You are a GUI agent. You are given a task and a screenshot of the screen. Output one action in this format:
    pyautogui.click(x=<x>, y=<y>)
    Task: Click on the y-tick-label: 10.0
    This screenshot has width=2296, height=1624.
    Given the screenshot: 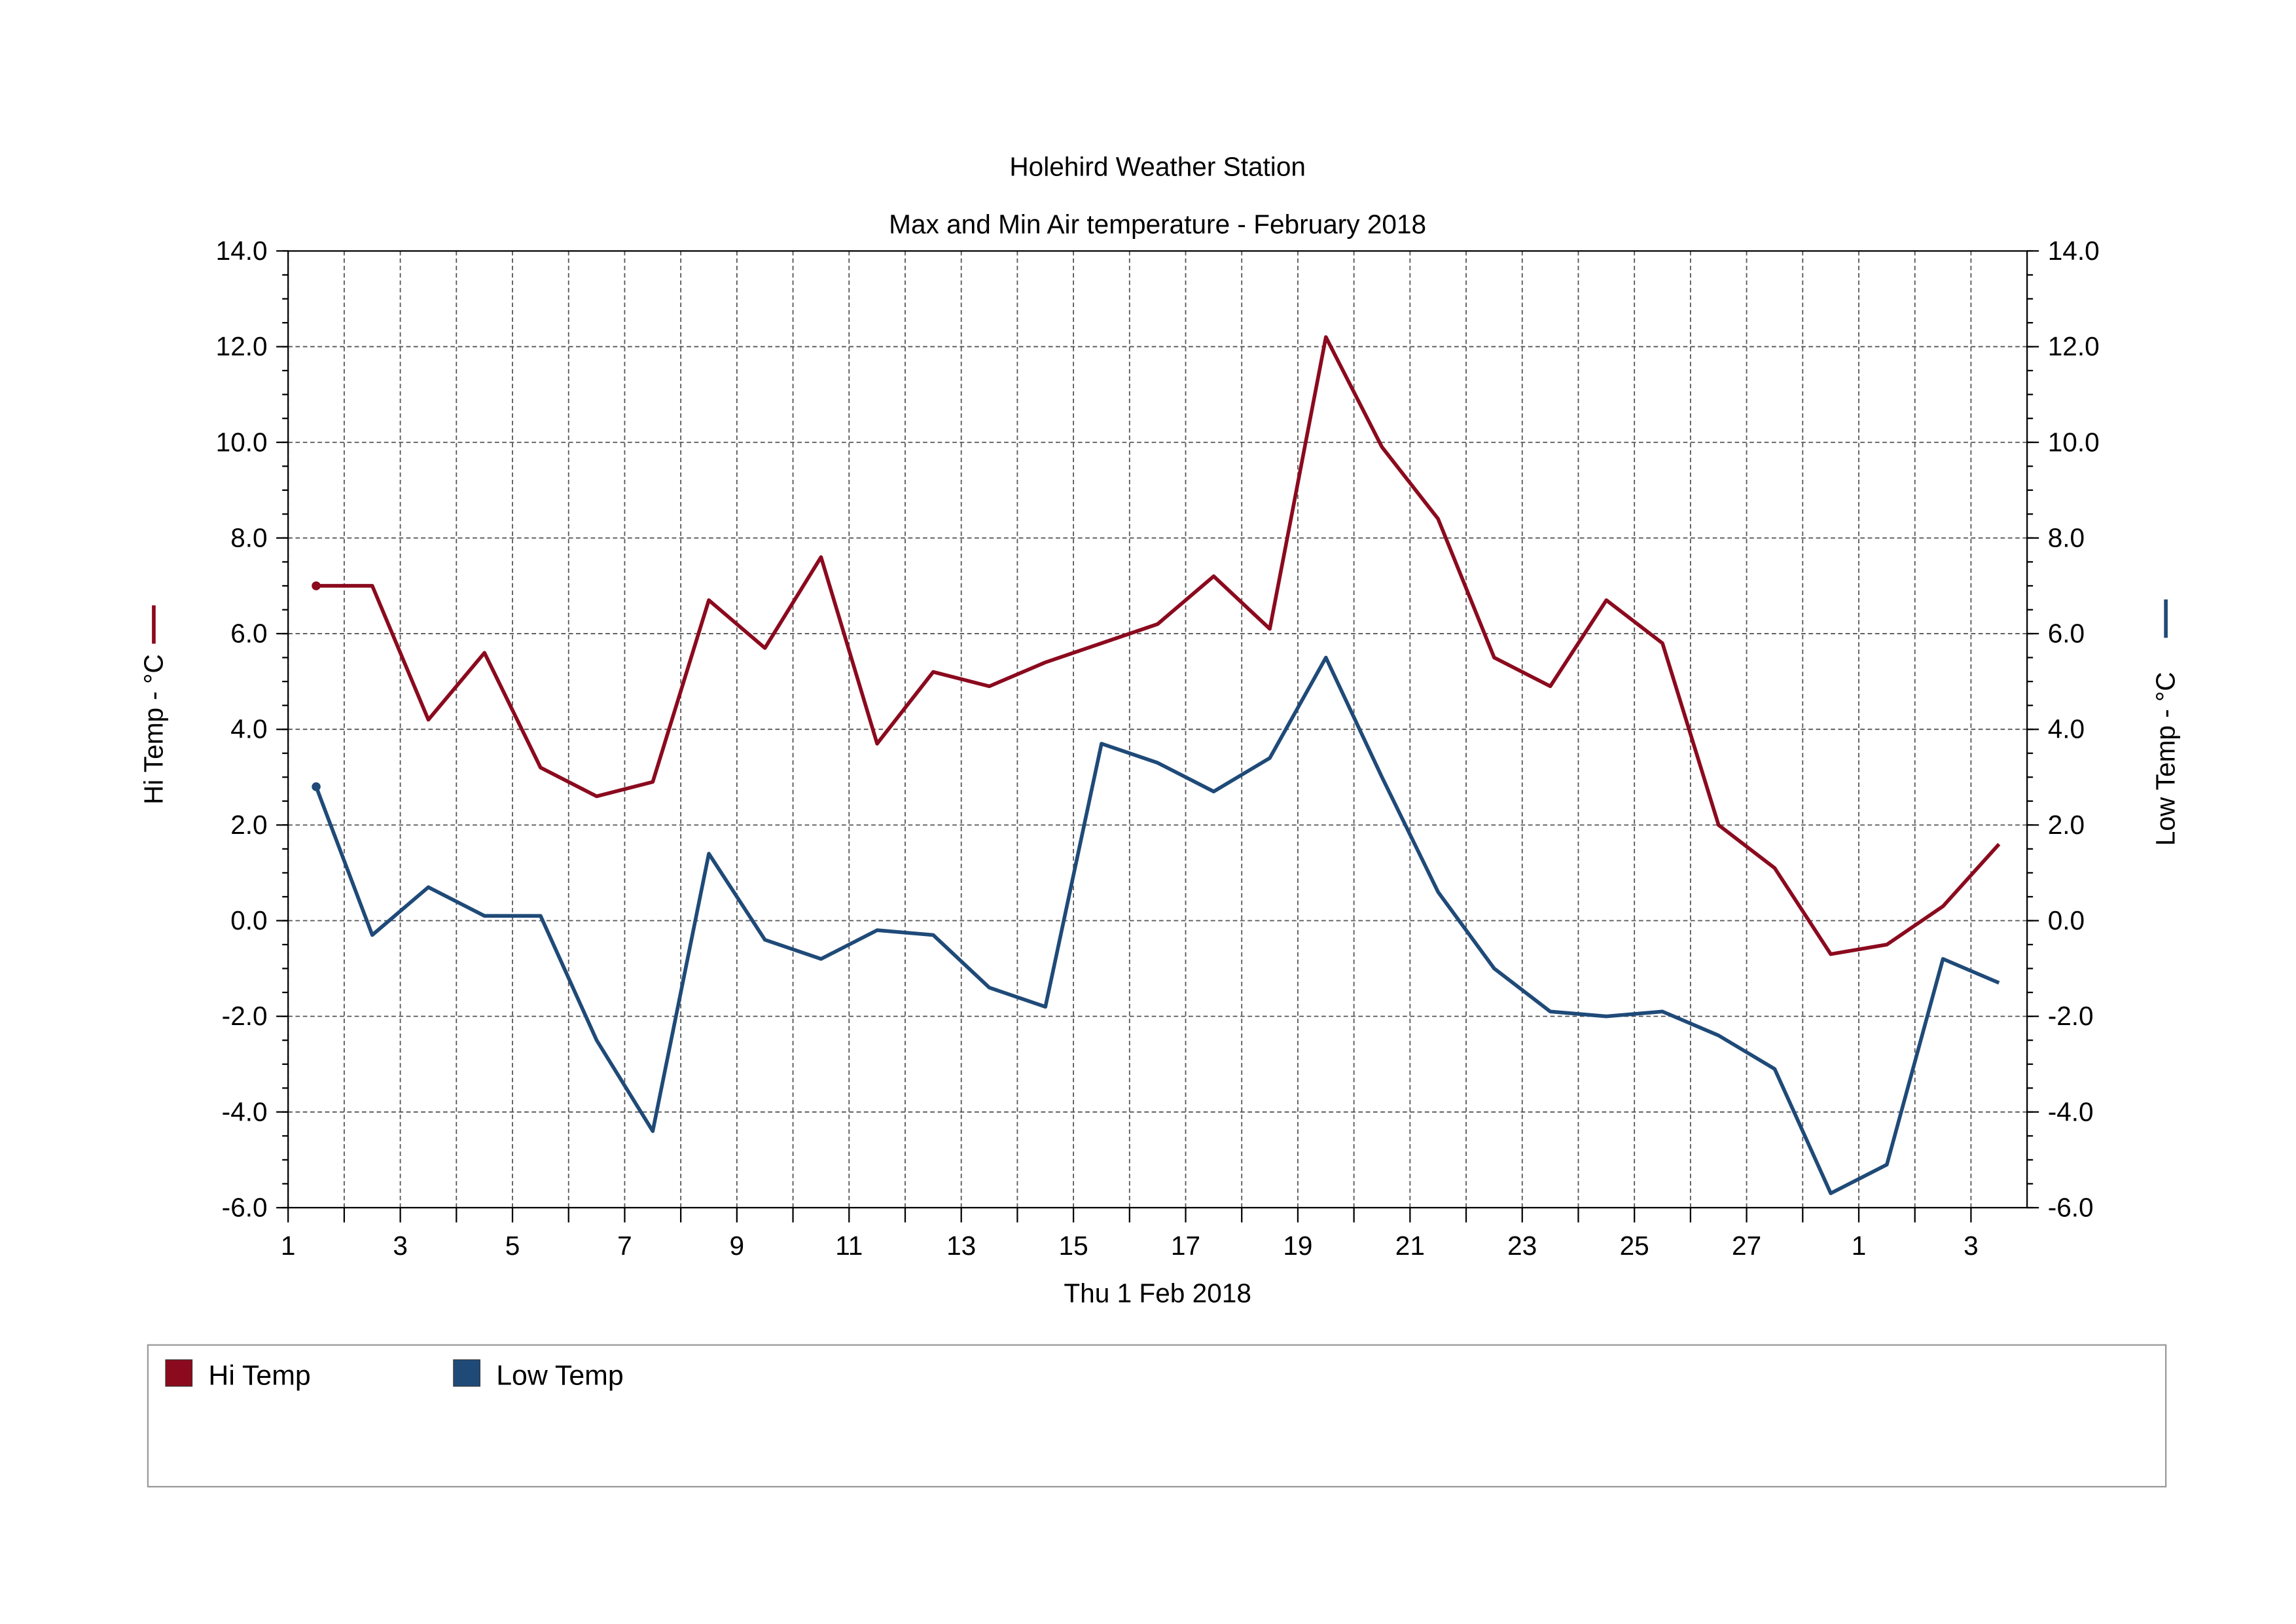 What is the action you would take?
    pyautogui.click(x=242, y=442)
    